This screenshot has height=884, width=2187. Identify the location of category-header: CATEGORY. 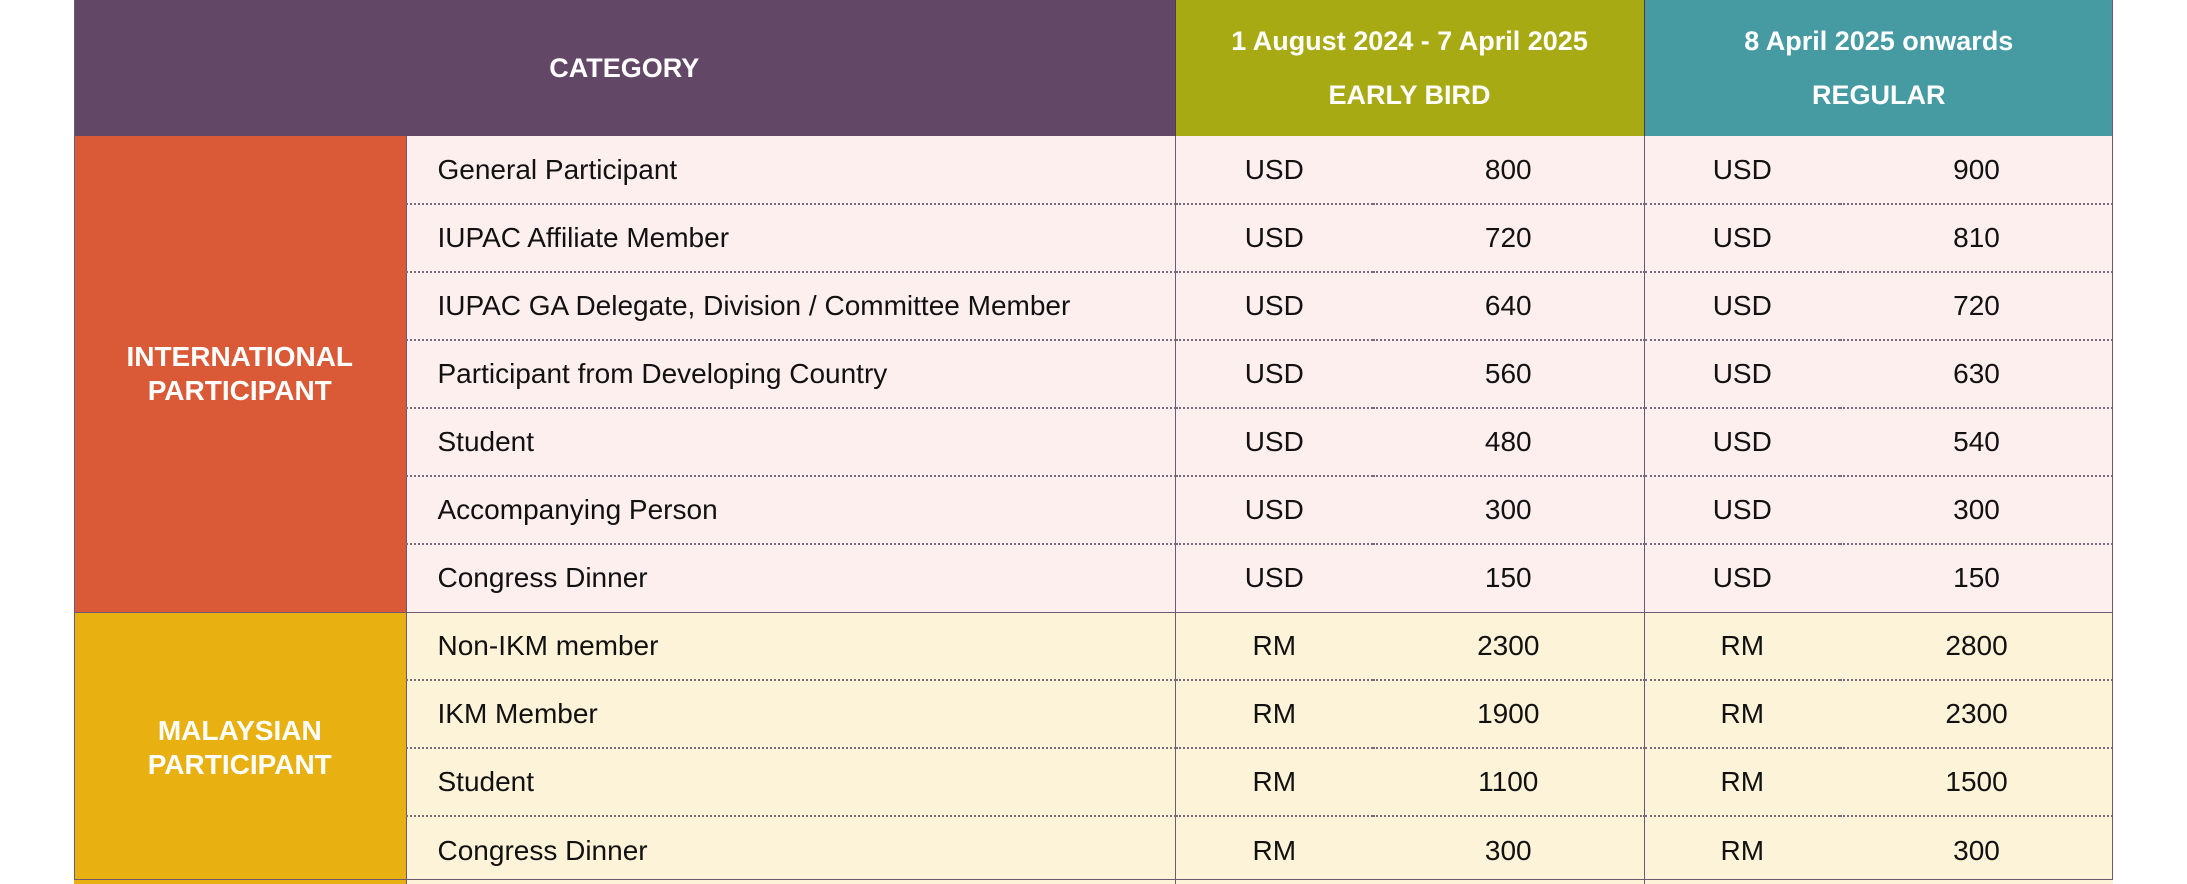
(625, 68).